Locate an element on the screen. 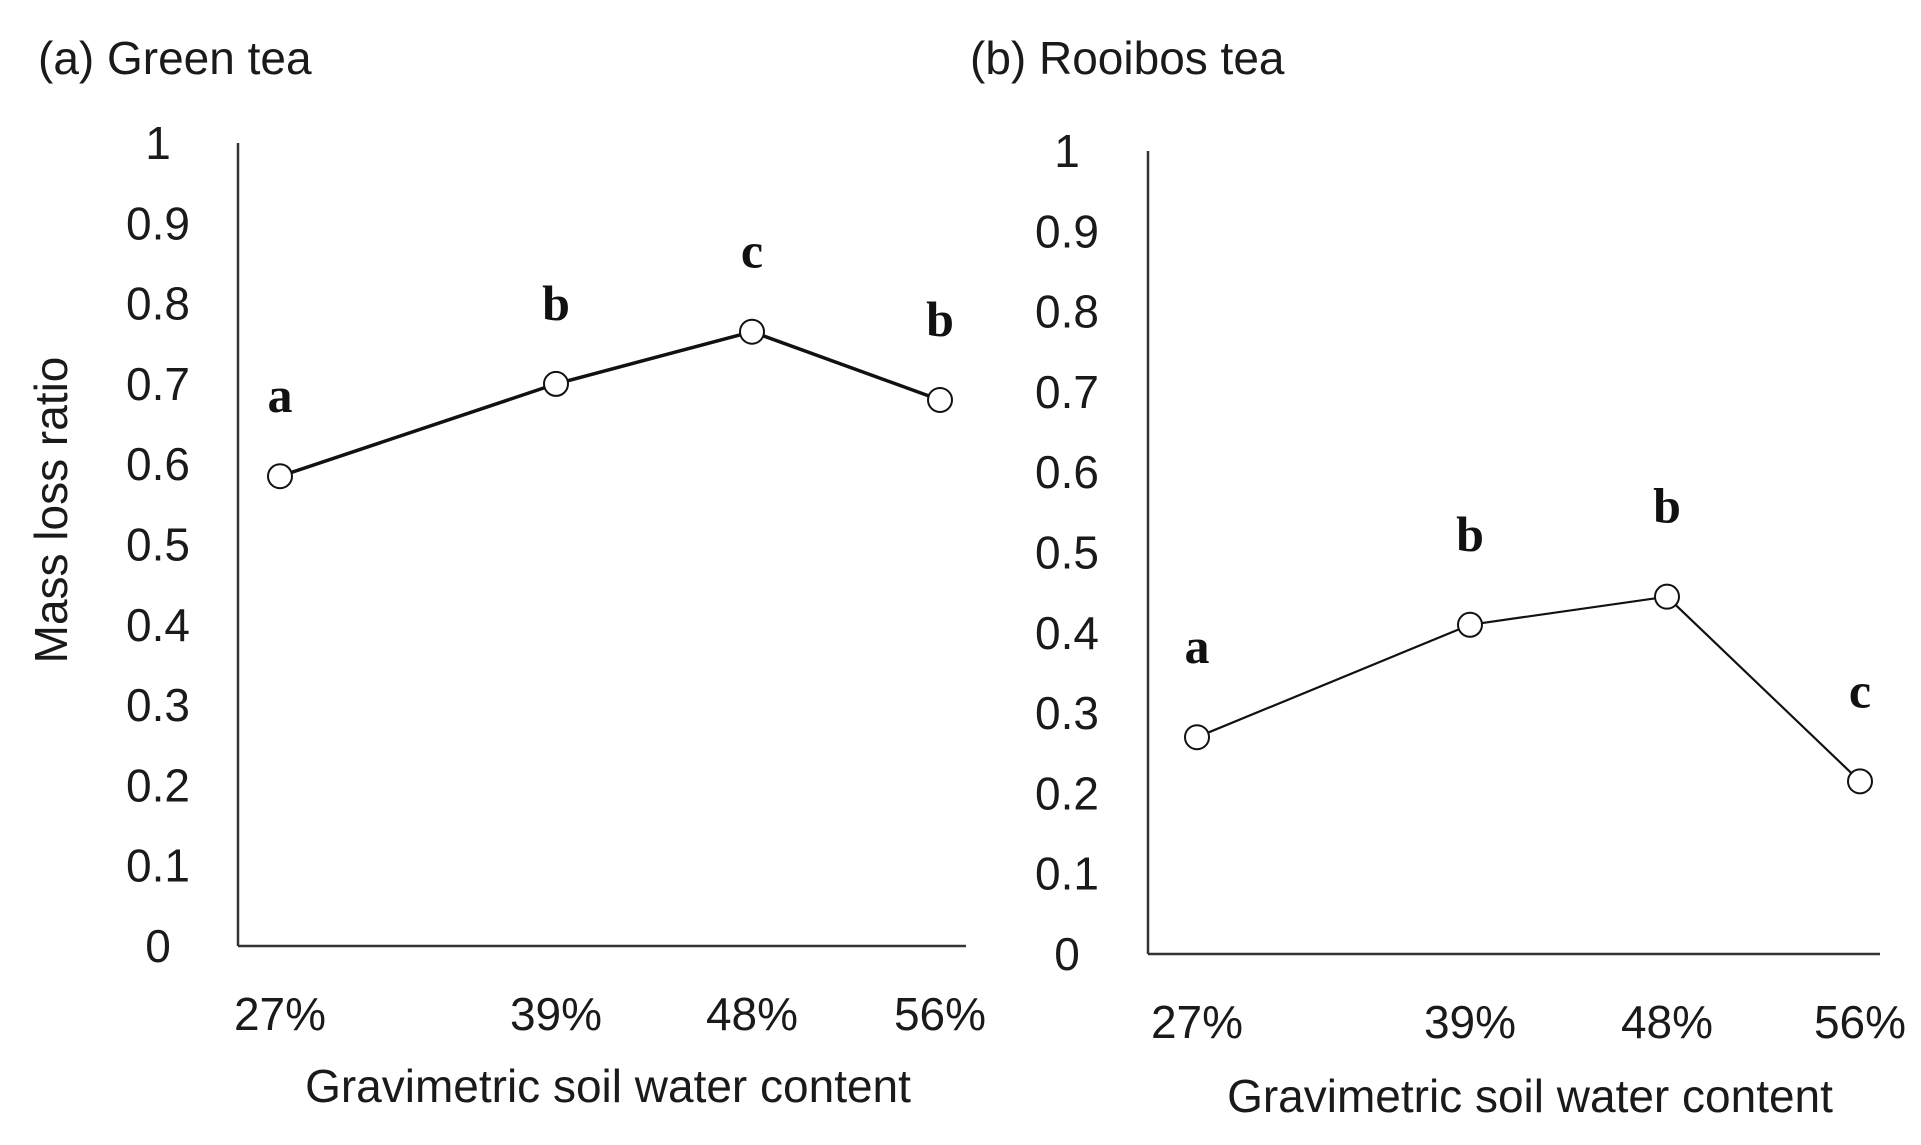 The image size is (1921, 1145). y-axis-title: Mass loss ratio is located at coordinates (51, 510).